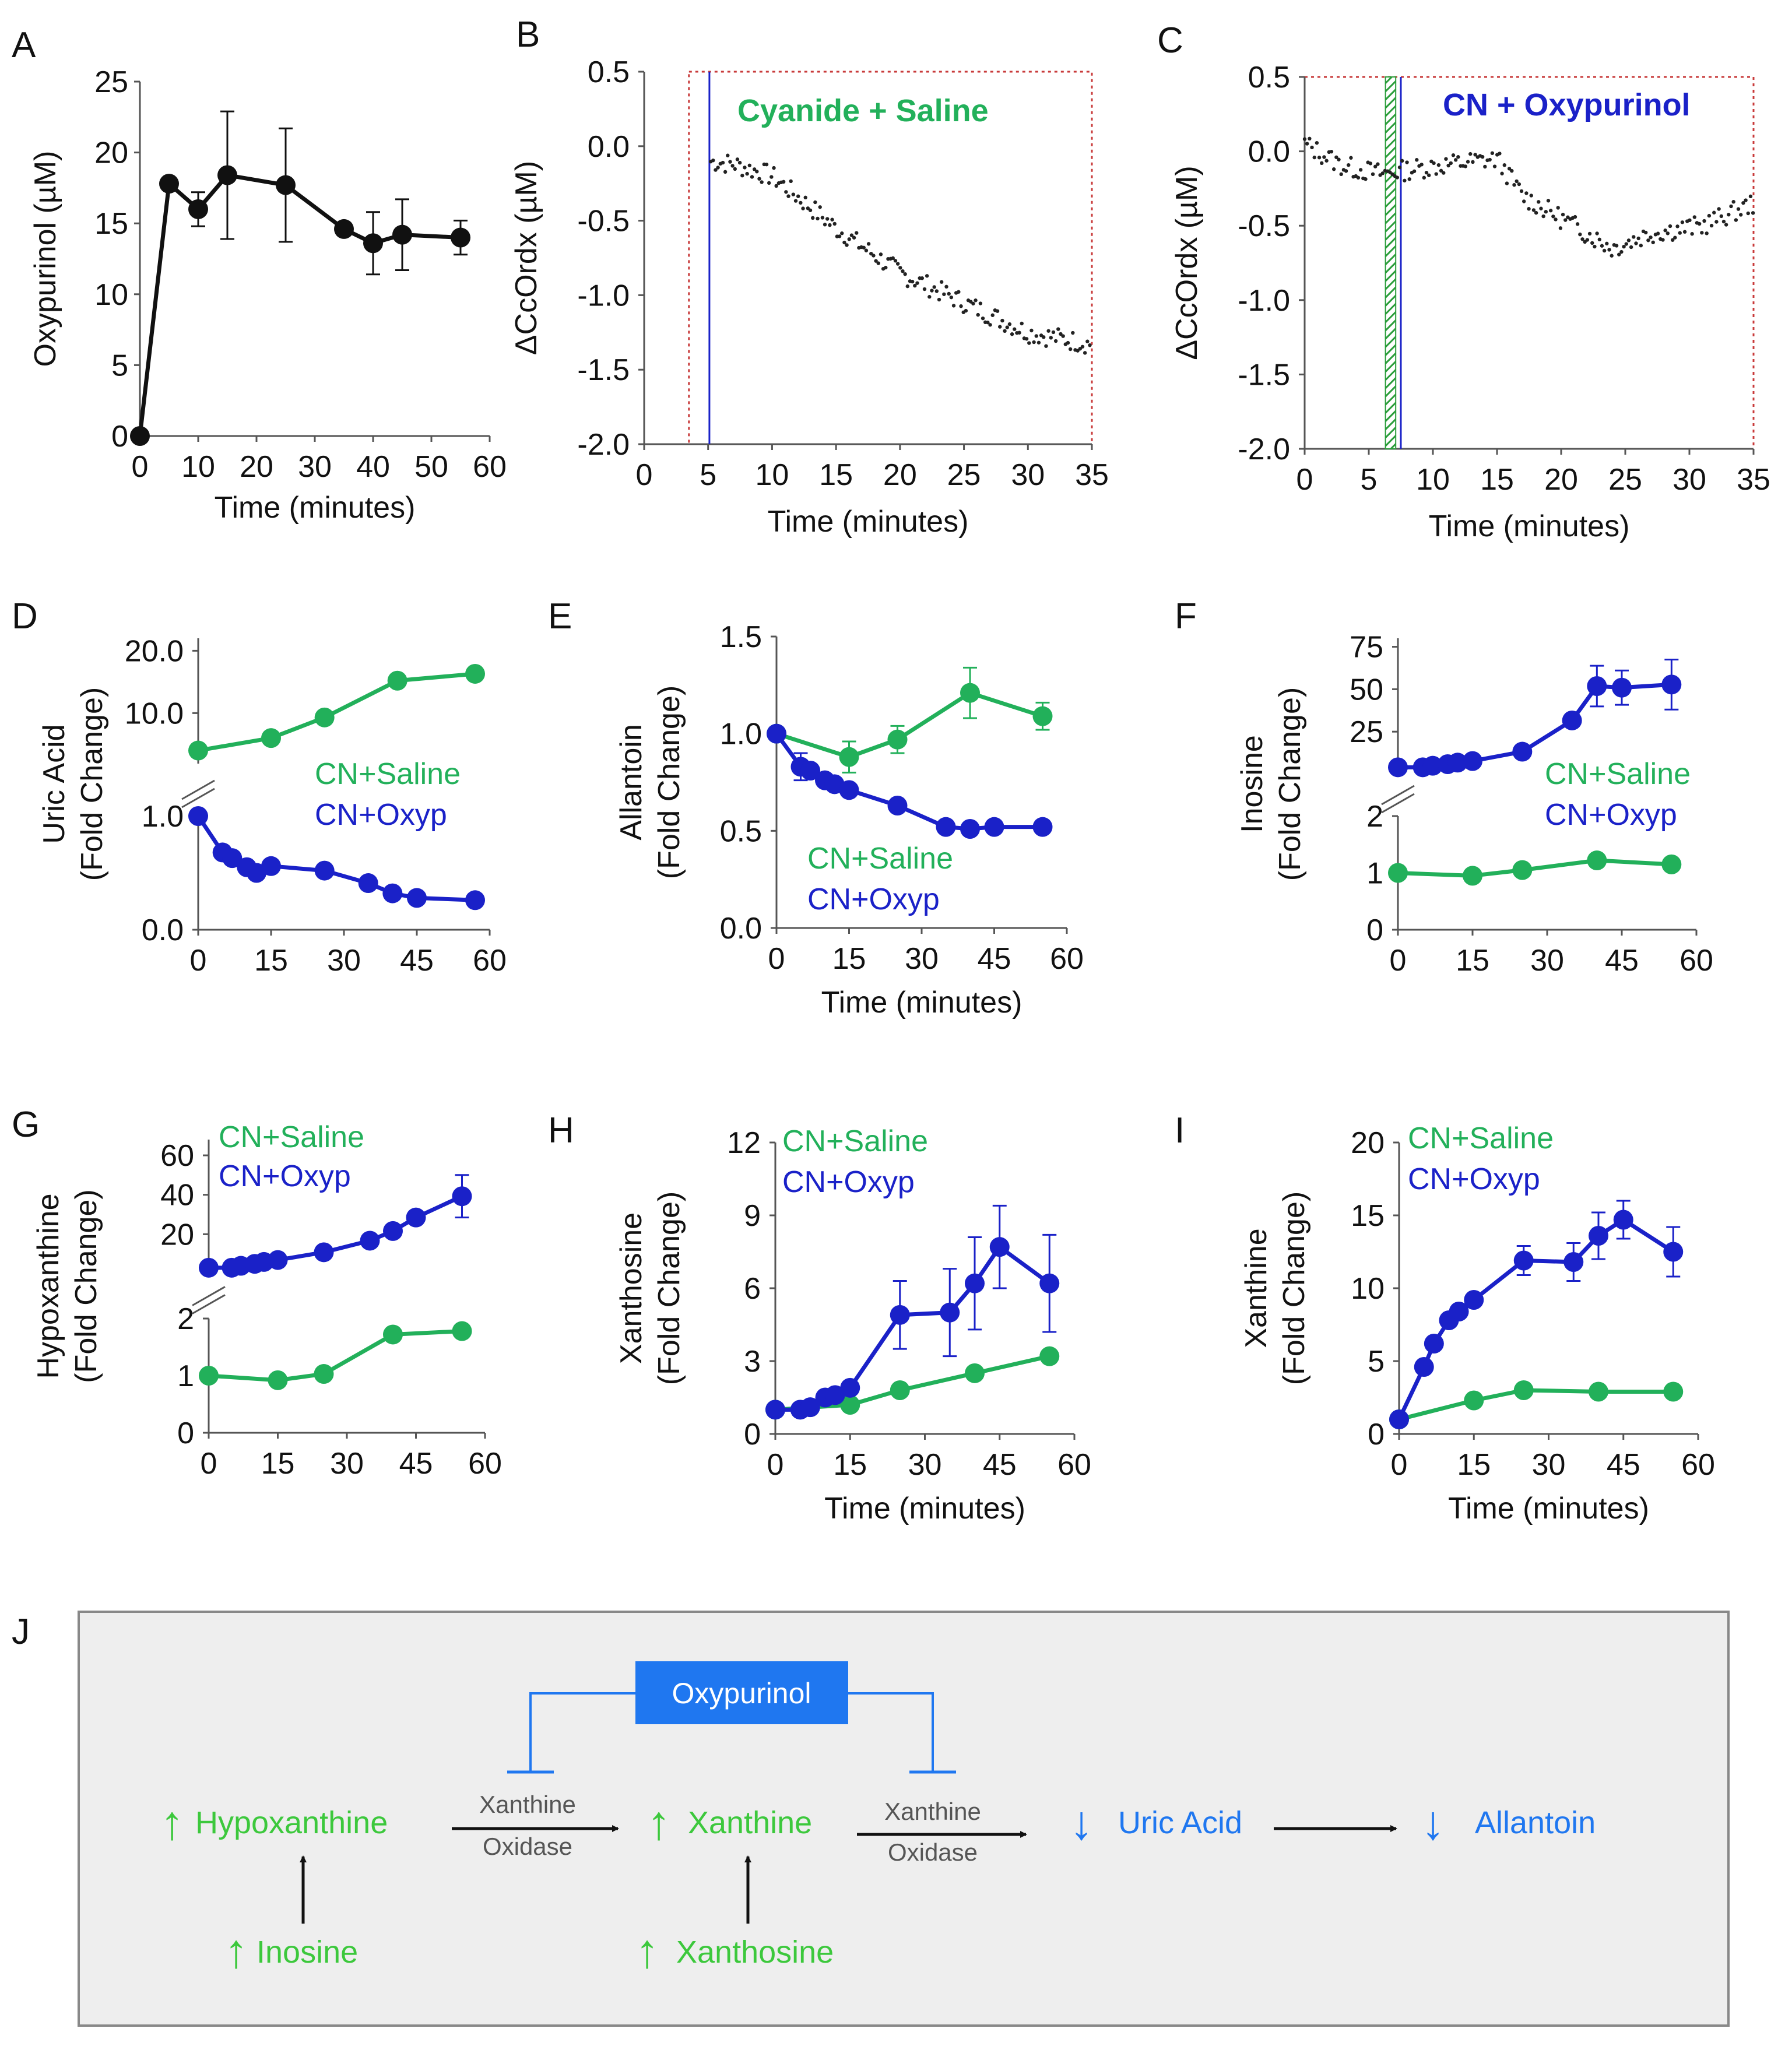 This screenshot has width=1792, height=2046. What do you see at coordinates (1256, 1288) in the screenshot?
I see `y-axis-label: Xanthine` at bounding box center [1256, 1288].